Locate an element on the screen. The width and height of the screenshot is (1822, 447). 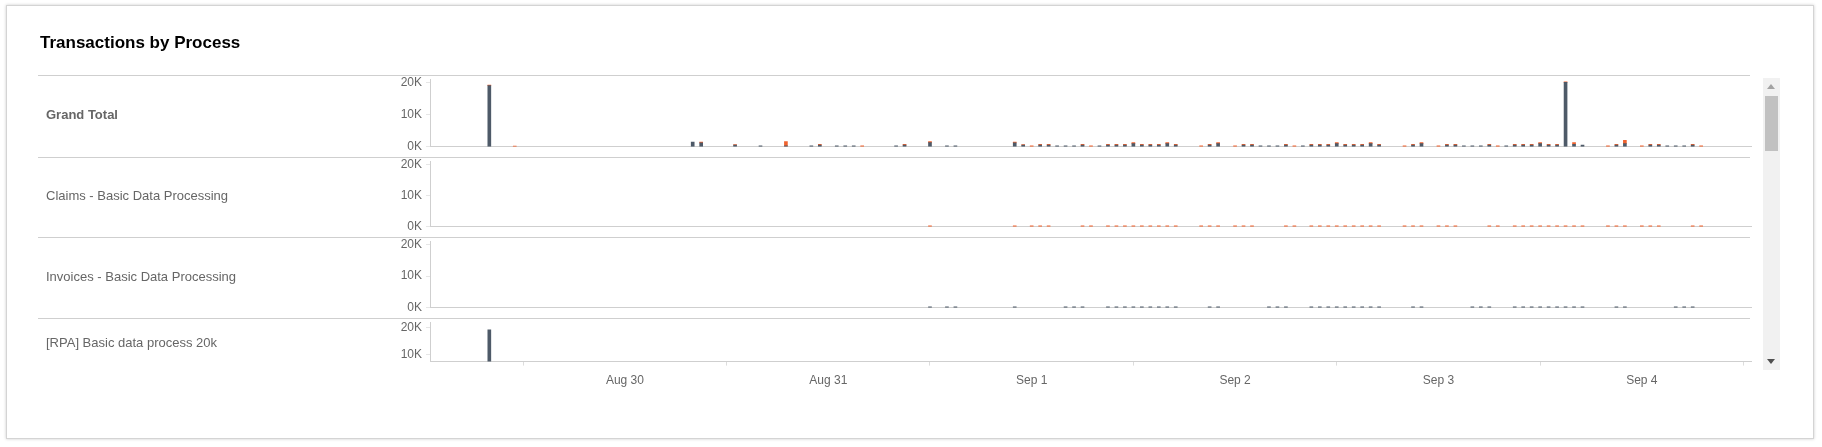
x-tick-label: Sep 4 is located at coordinates (1642, 380).